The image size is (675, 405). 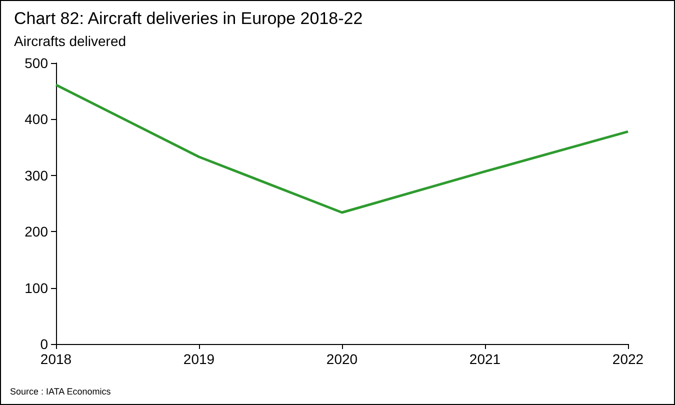 I want to click on y-tick-label: 300, so click(x=36, y=175).